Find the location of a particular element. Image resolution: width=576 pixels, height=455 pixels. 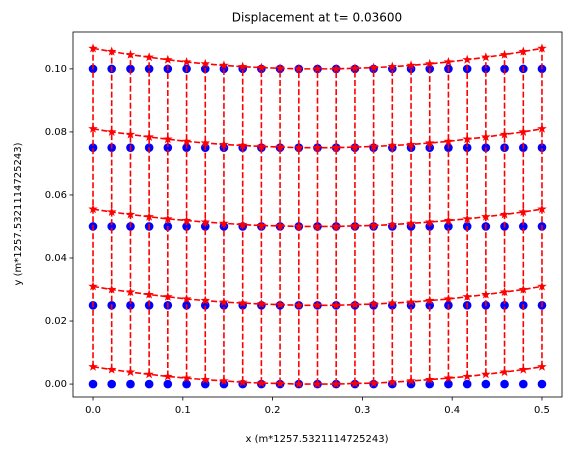

y-tick-label: 0.06 is located at coordinates (56, 195).